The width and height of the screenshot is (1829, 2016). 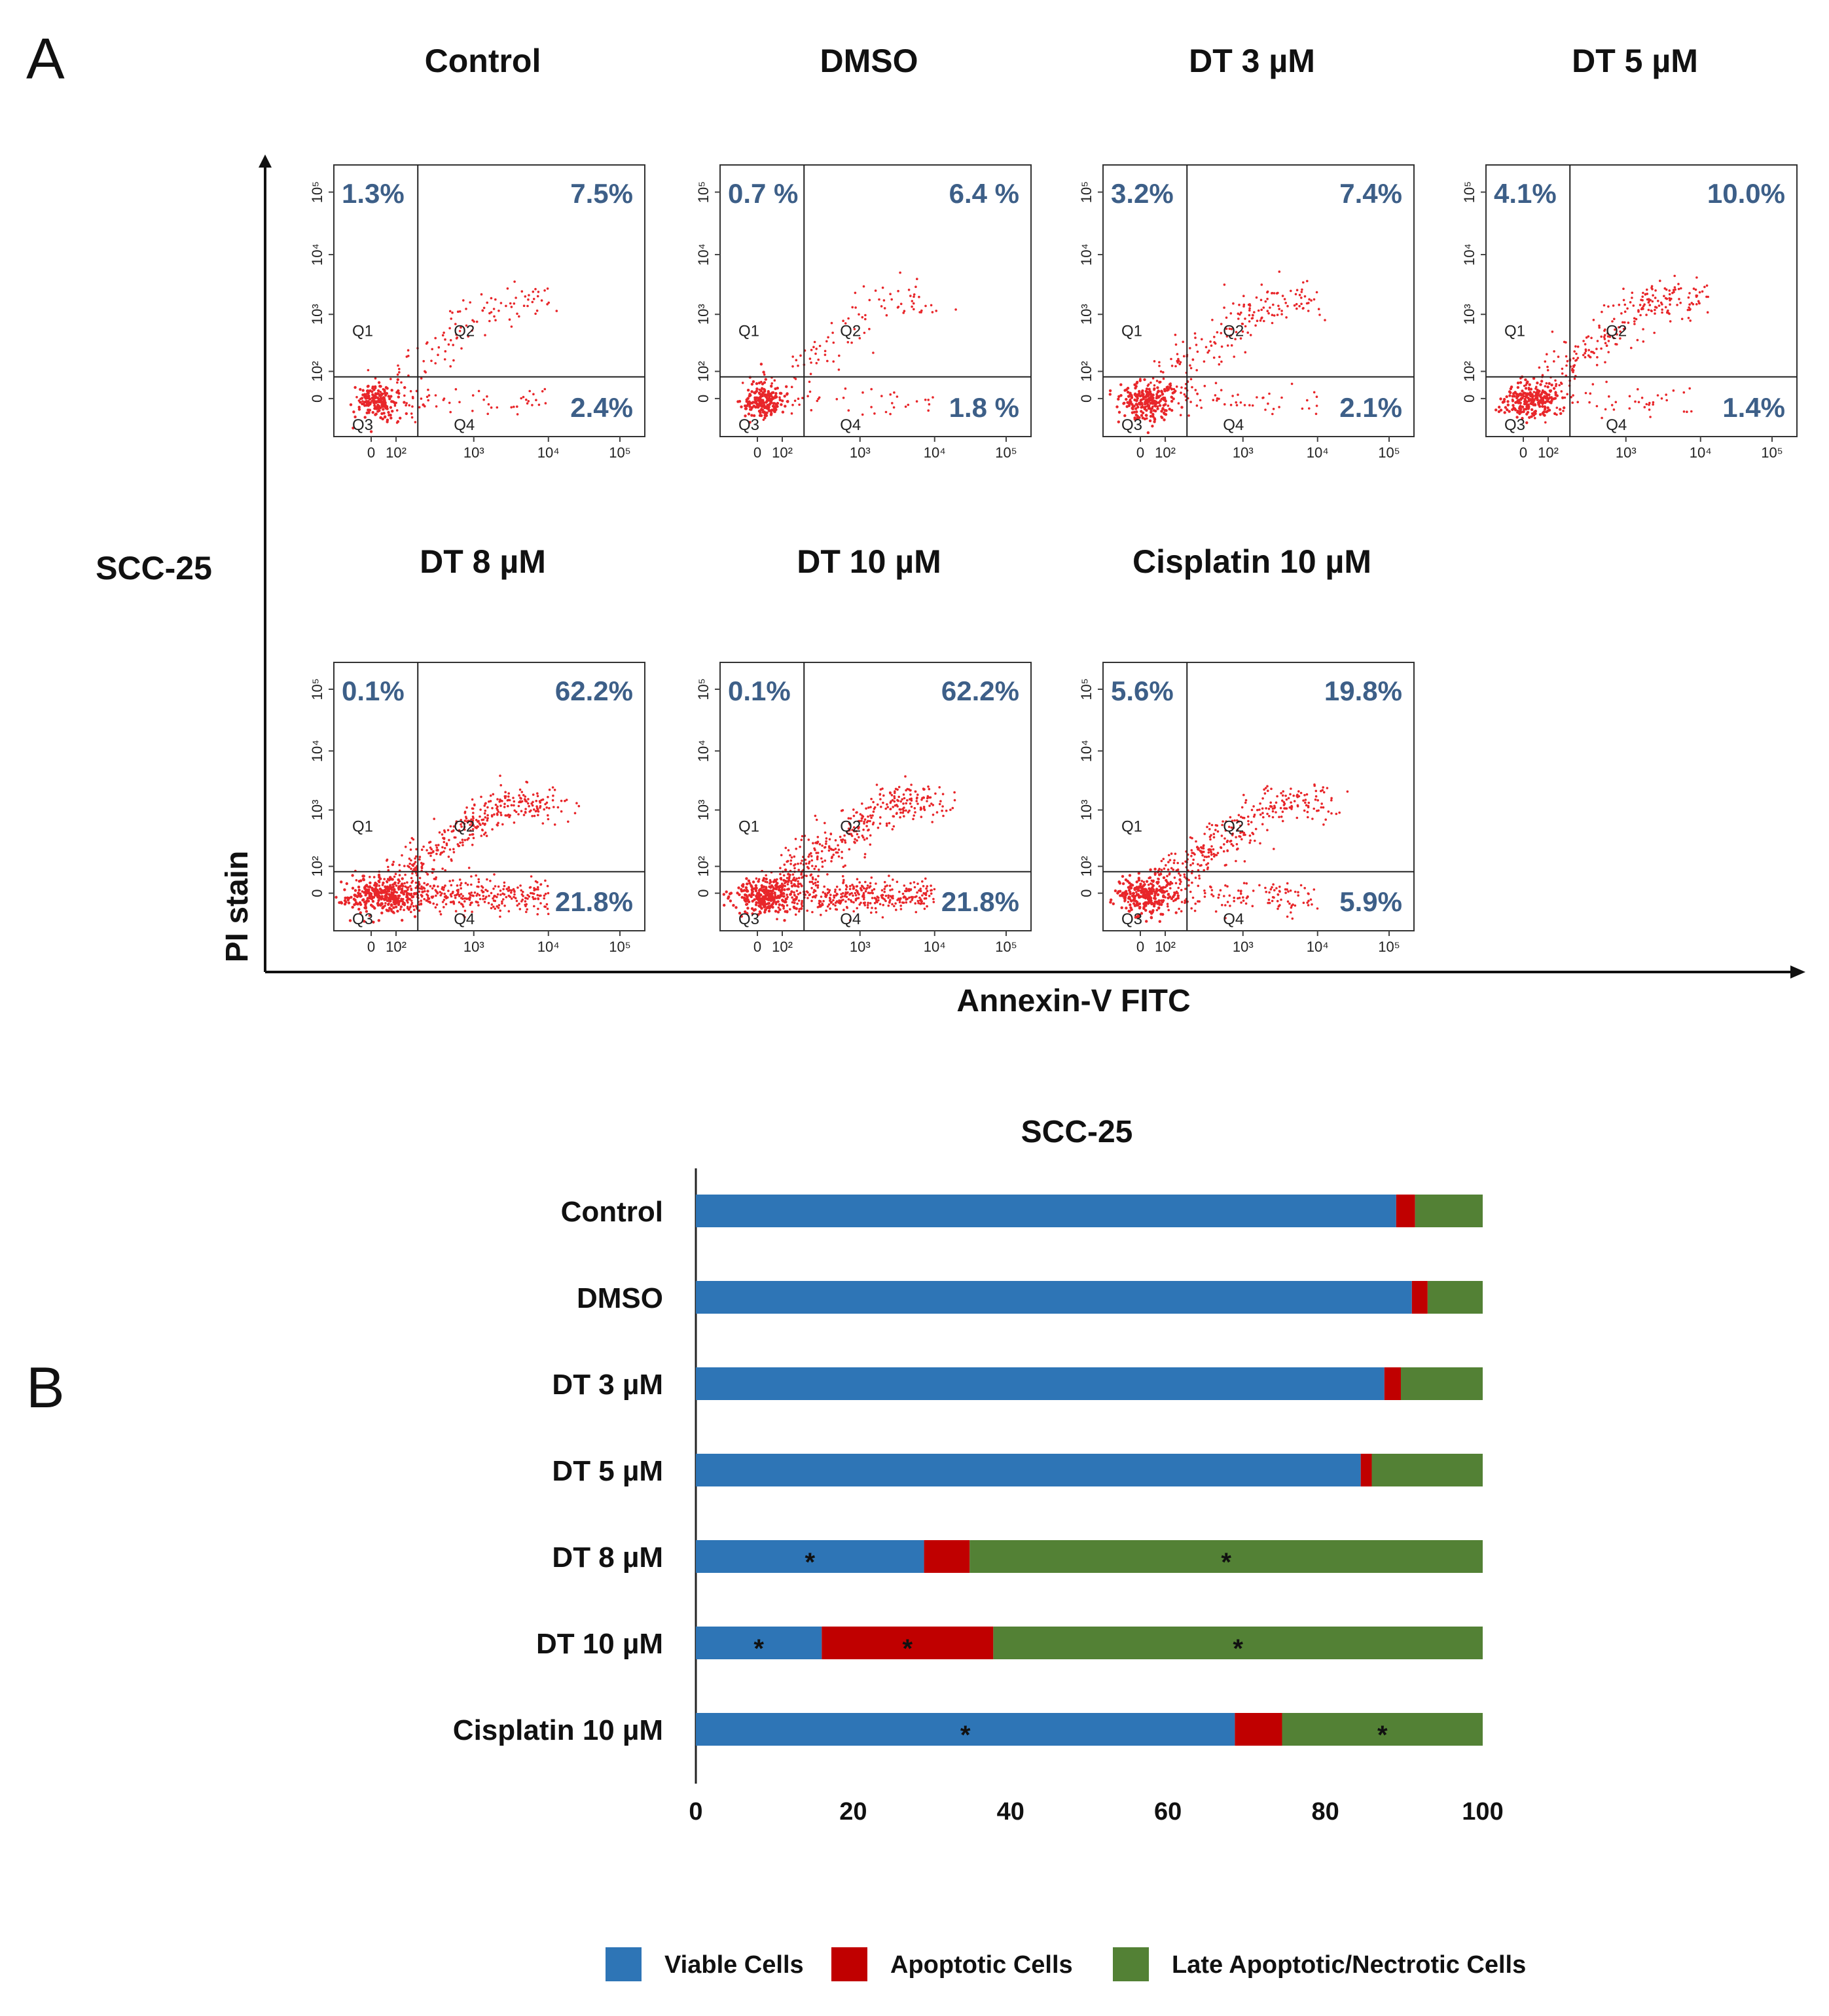 I want to click on legend-item: Viable Cells, so click(x=705, y=1964).